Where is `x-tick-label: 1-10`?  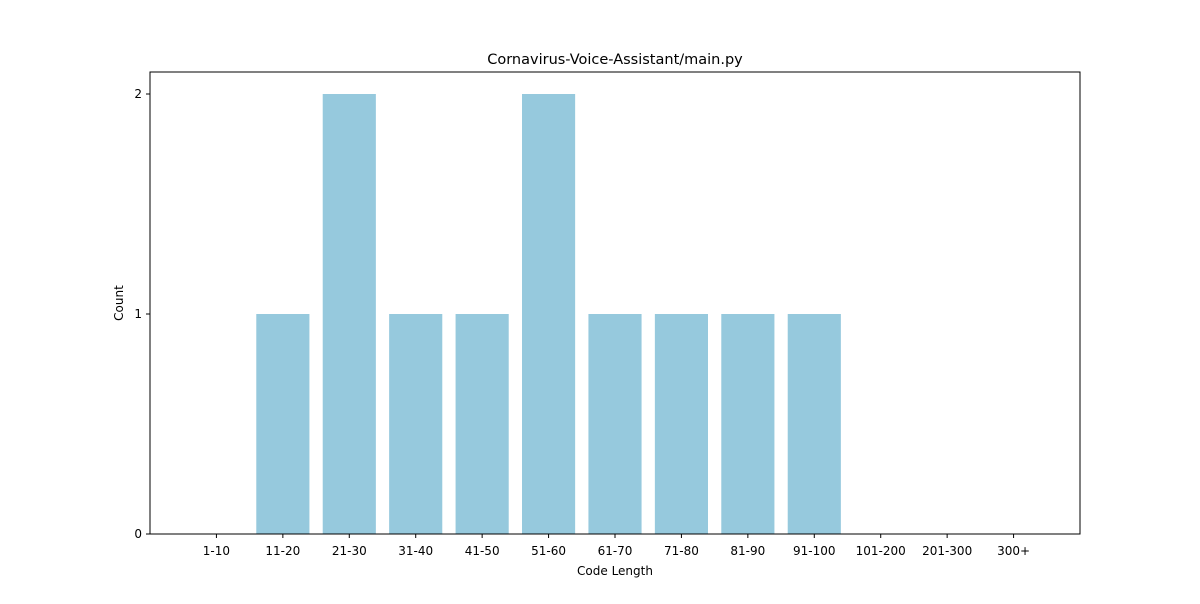
x-tick-label: 1-10 is located at coordinates (216, 551).